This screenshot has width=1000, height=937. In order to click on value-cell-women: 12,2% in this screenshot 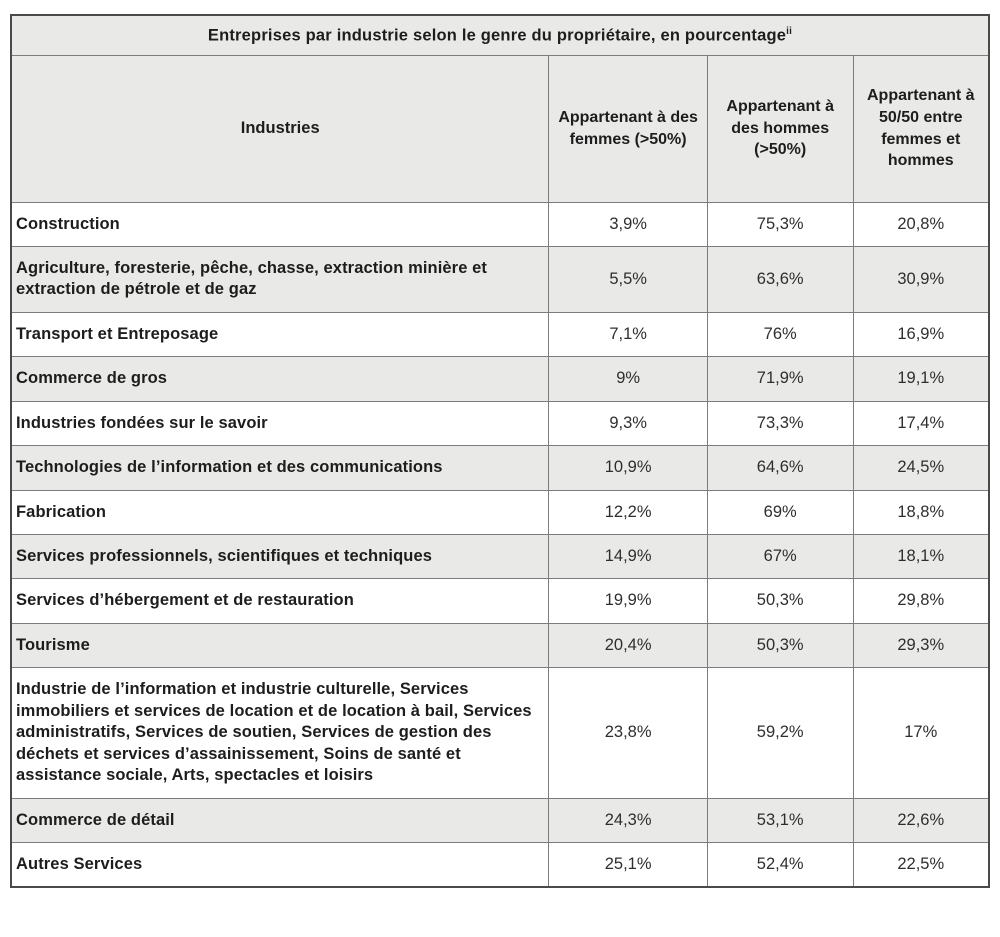, I will do `click(628, 512)`.